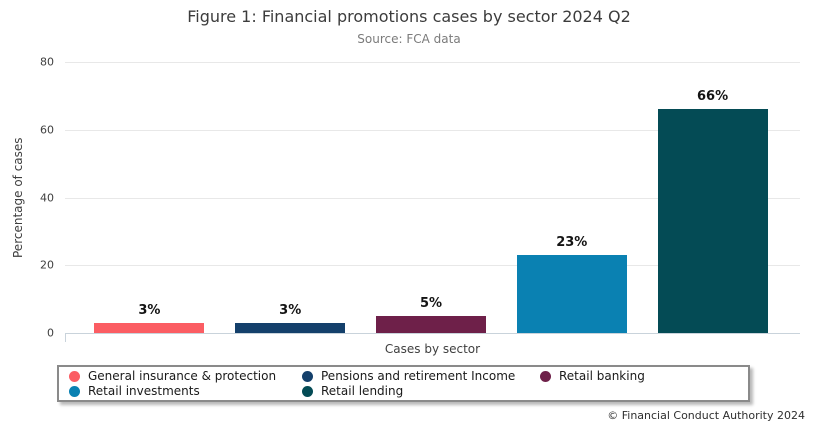 The width and height of the screenshot is (818, 430). I want to click on y-axis-tick-labels: 0 20 40 60 80, so click(28, 198).